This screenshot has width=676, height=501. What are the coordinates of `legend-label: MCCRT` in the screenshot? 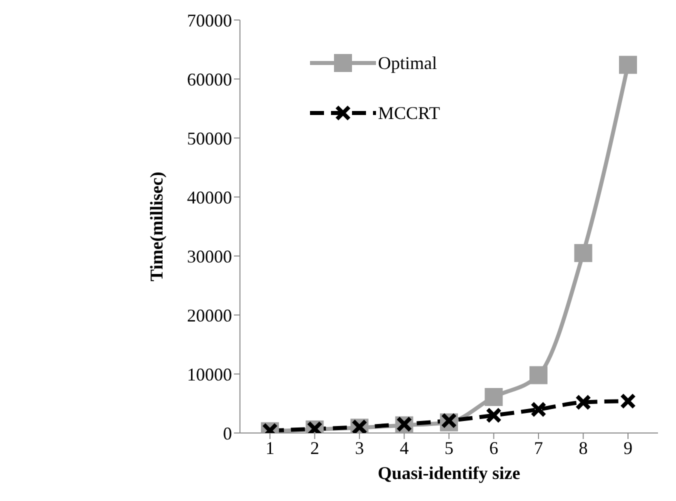 It's located at (409, 113).